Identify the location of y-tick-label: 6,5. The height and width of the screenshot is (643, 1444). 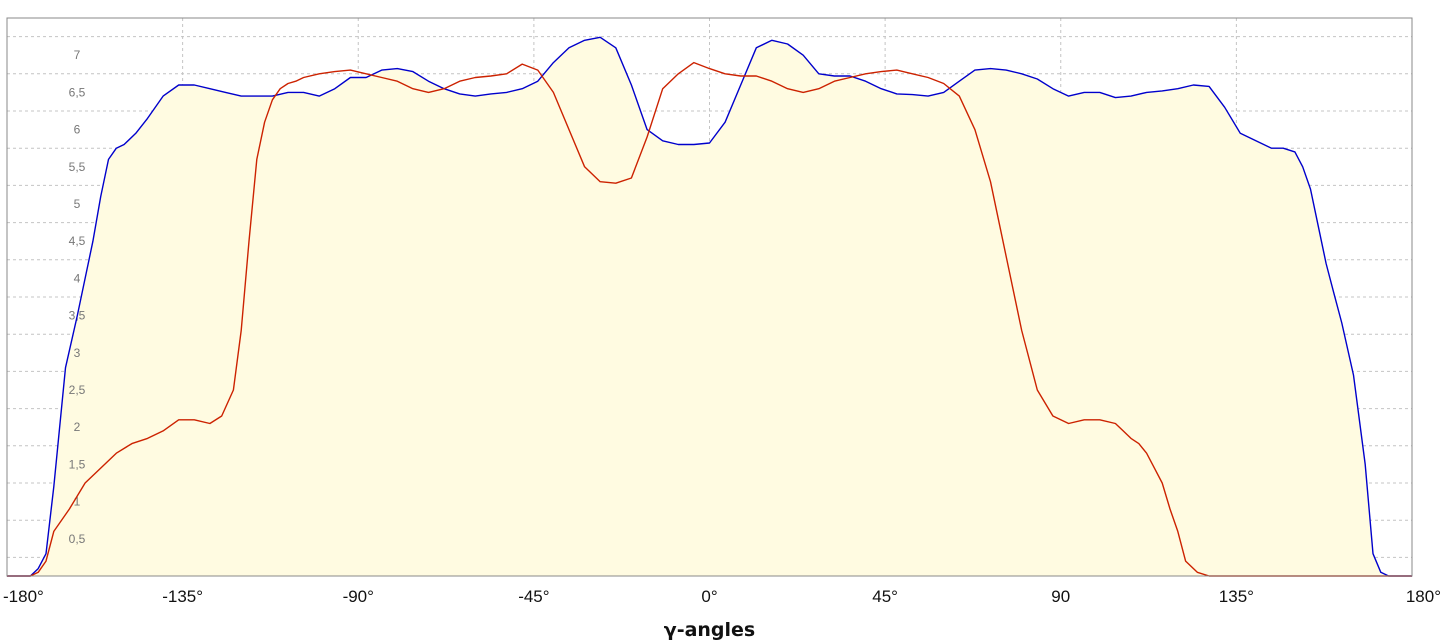
(77, 92).